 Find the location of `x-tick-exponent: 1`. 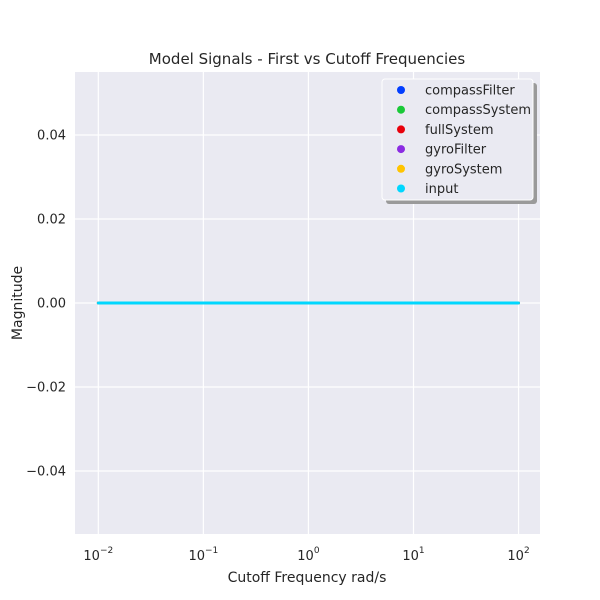

x-tick-exponent: 1 is located at coordinates (422, 551).